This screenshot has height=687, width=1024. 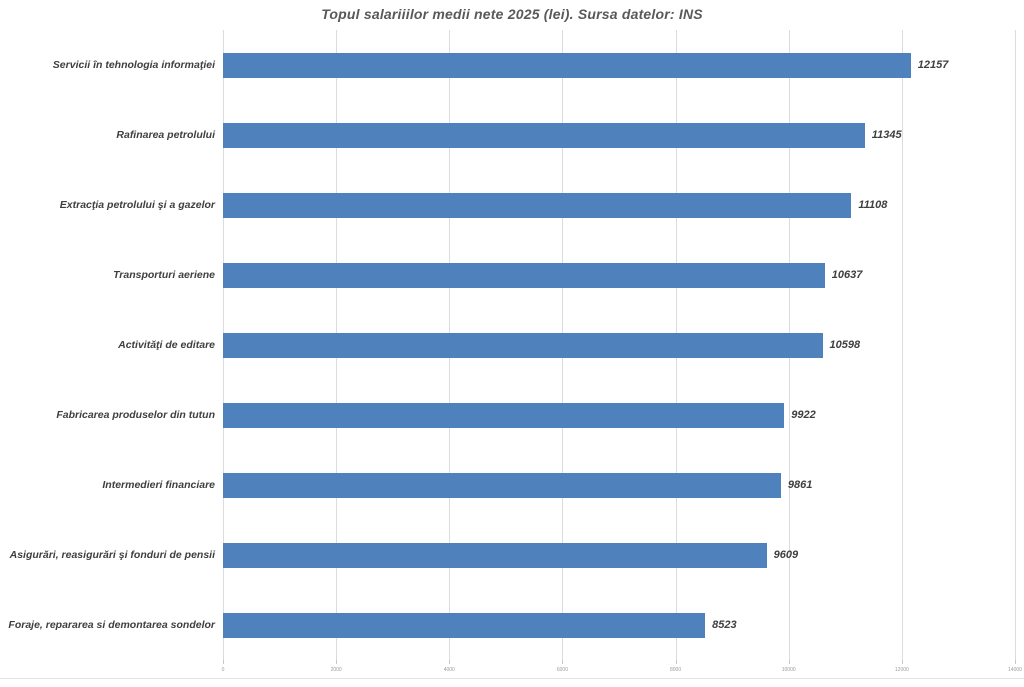 I want to click on value-label: 11108, so click(x=873, y=205).